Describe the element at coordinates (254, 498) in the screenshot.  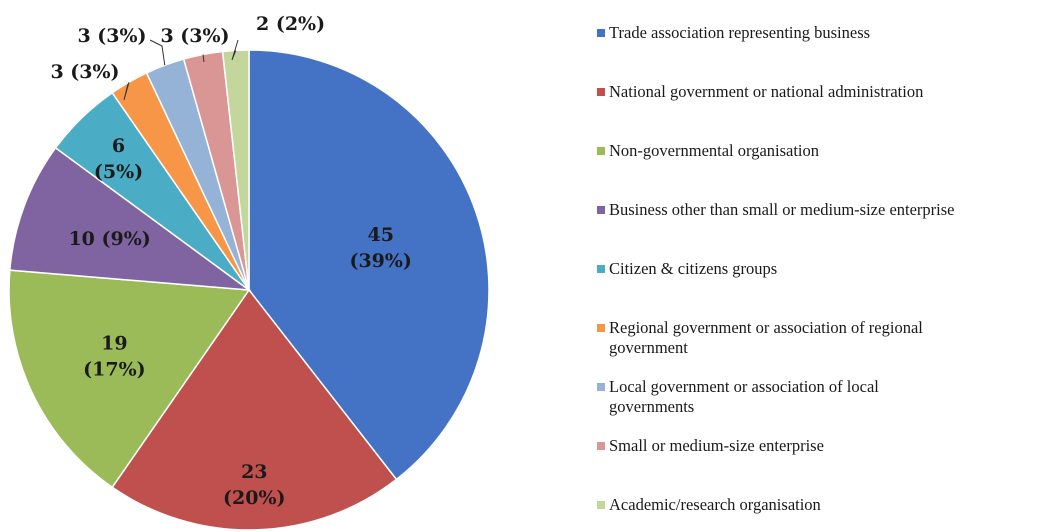
I see `slice-pct-national-government-or-national-administration: (20%)` at that location.